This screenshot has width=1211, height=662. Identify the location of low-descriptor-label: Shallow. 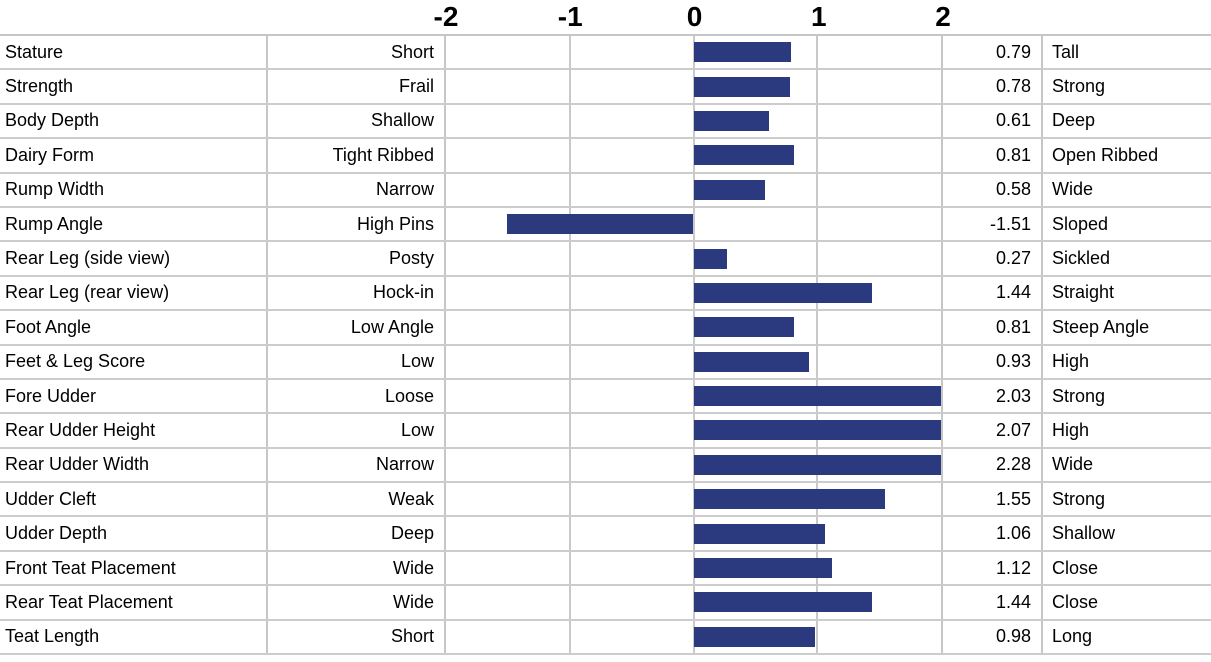
(357, 121).